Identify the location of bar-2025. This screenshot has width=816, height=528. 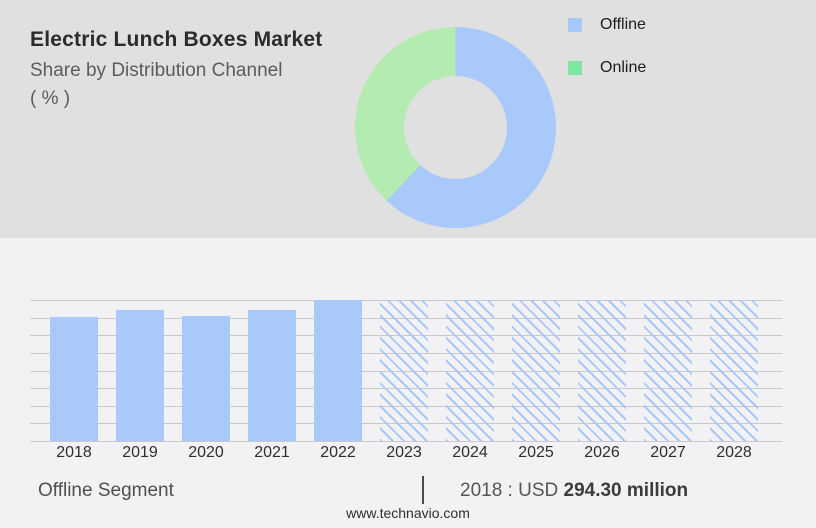
(536, 370).